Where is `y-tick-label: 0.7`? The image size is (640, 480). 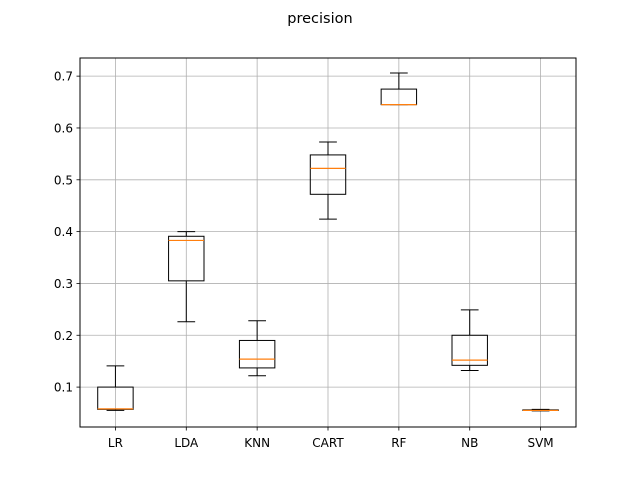
y-tick-label: 0.7 is located at coordinates (63, 77).